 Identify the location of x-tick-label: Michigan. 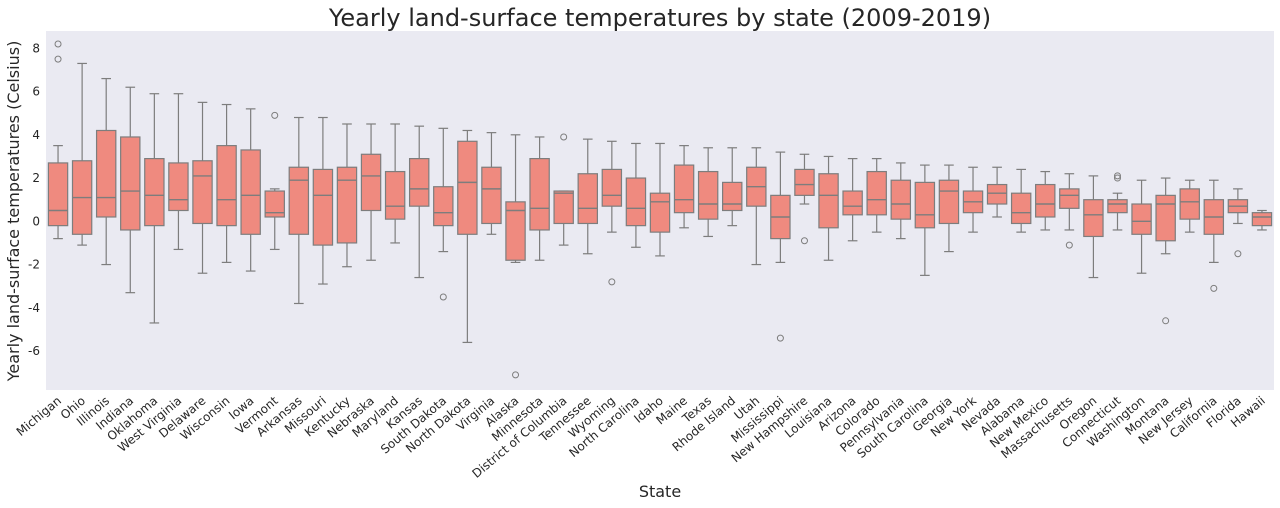
(39, 416).